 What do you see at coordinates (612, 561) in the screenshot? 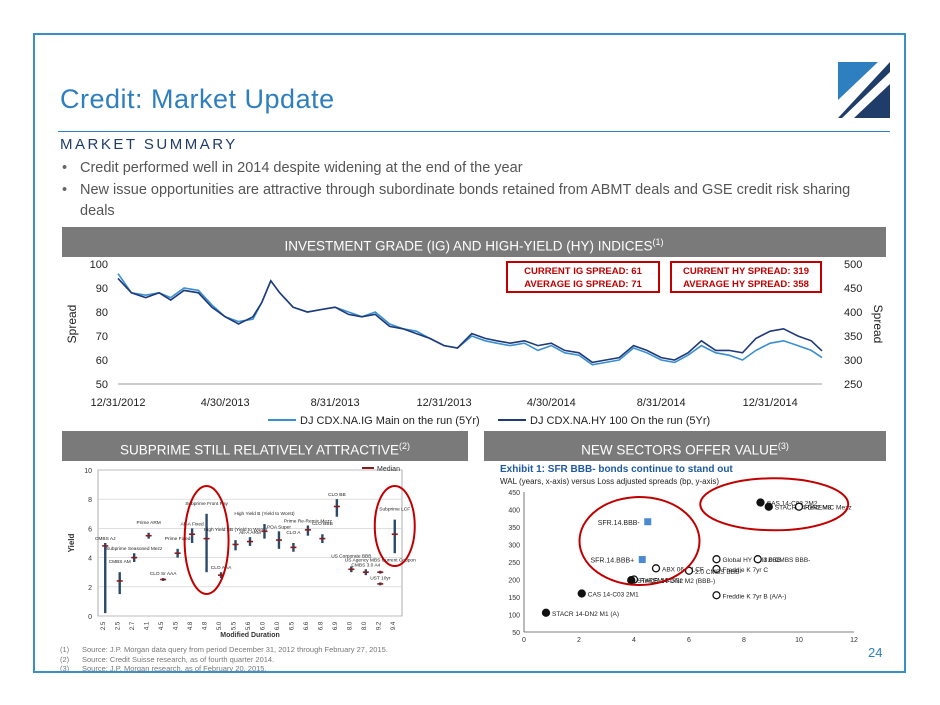
I see `point-label: SFR.14.BBB+` at bounding box center [612, 561].